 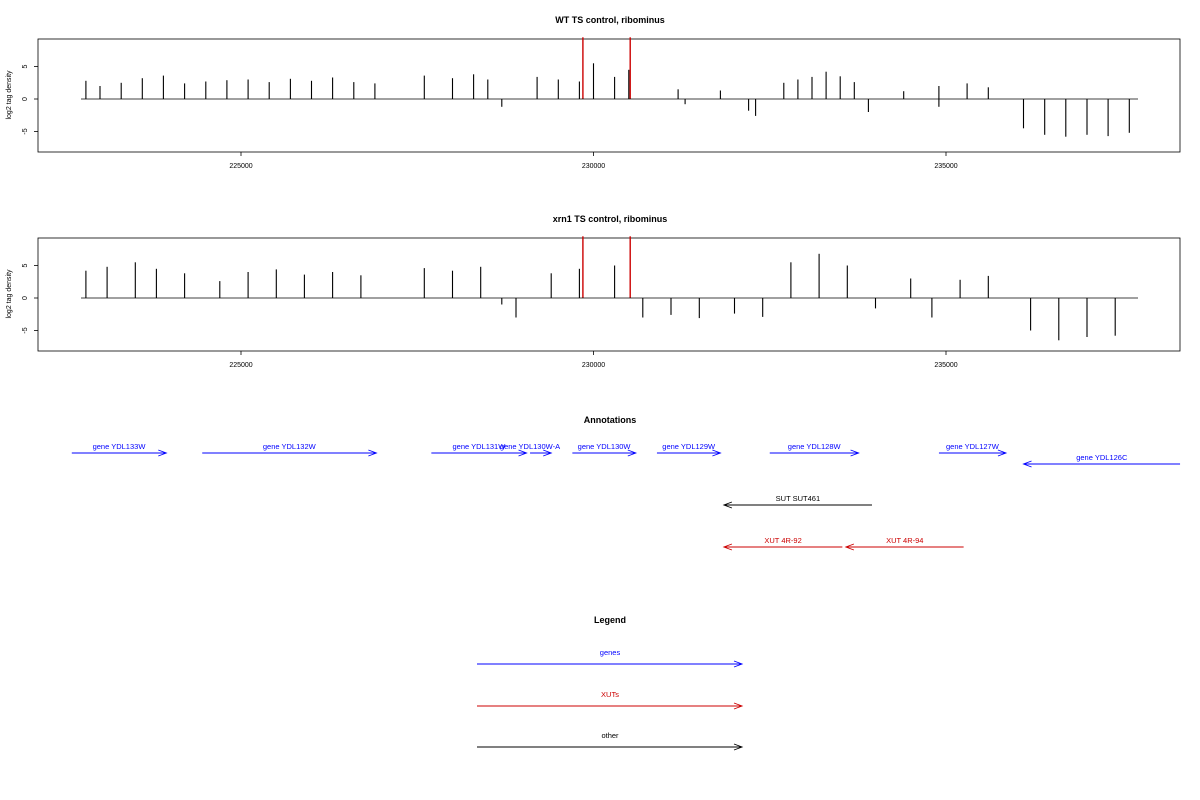 What do you see at coordinates (490, 316) in the screenshot?
I see `xrn1-axes: 225000 230000 235000 -5 0 5` at bounding box center [490, 316].